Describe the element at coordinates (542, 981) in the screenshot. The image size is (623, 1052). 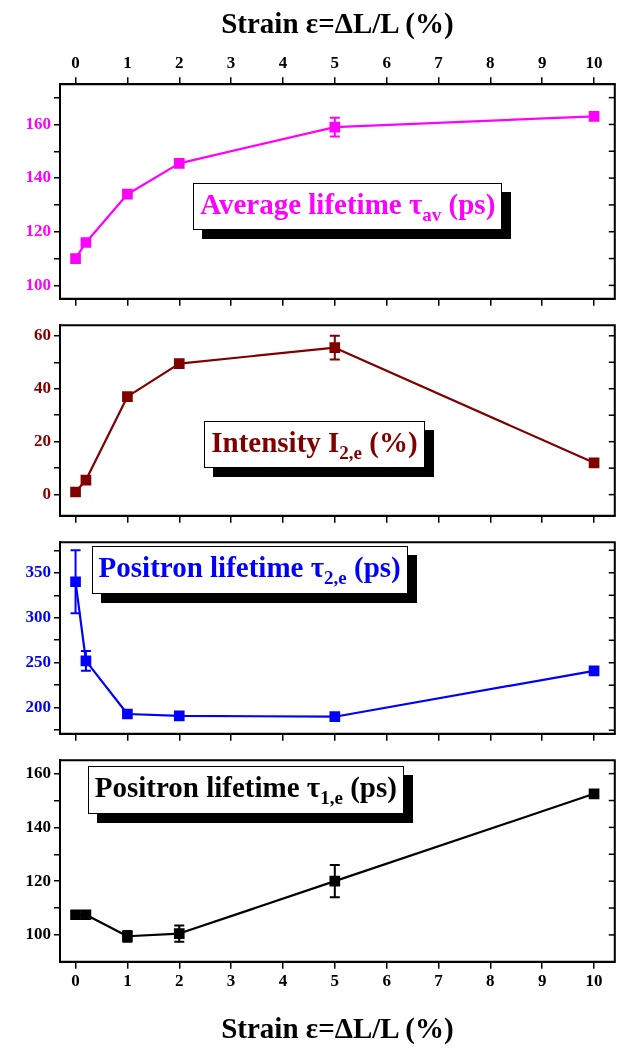
I see `x-tick-label: 9` at that location.